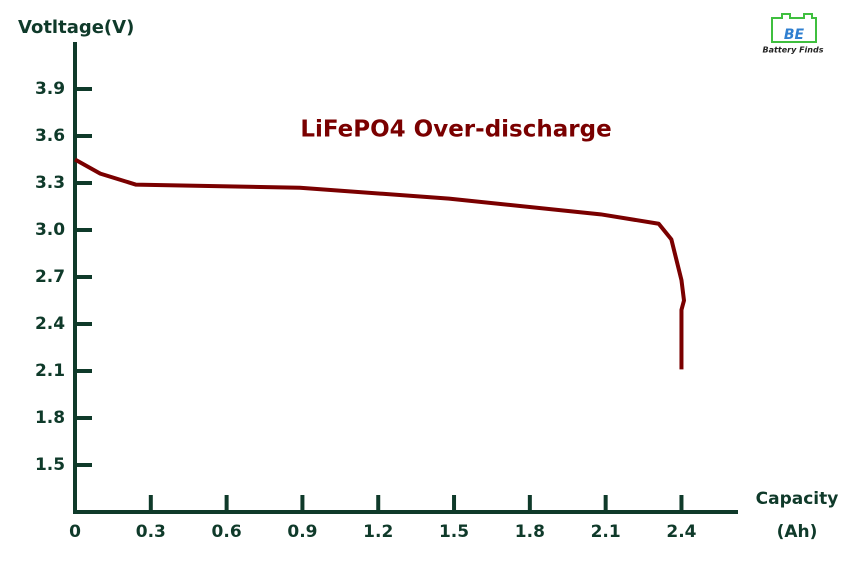 The height and width of the screenshot is (563, 850). Describe the element at coordinates (75, 532) in the screenshot. I see `x-tick-label: 0` at that location.